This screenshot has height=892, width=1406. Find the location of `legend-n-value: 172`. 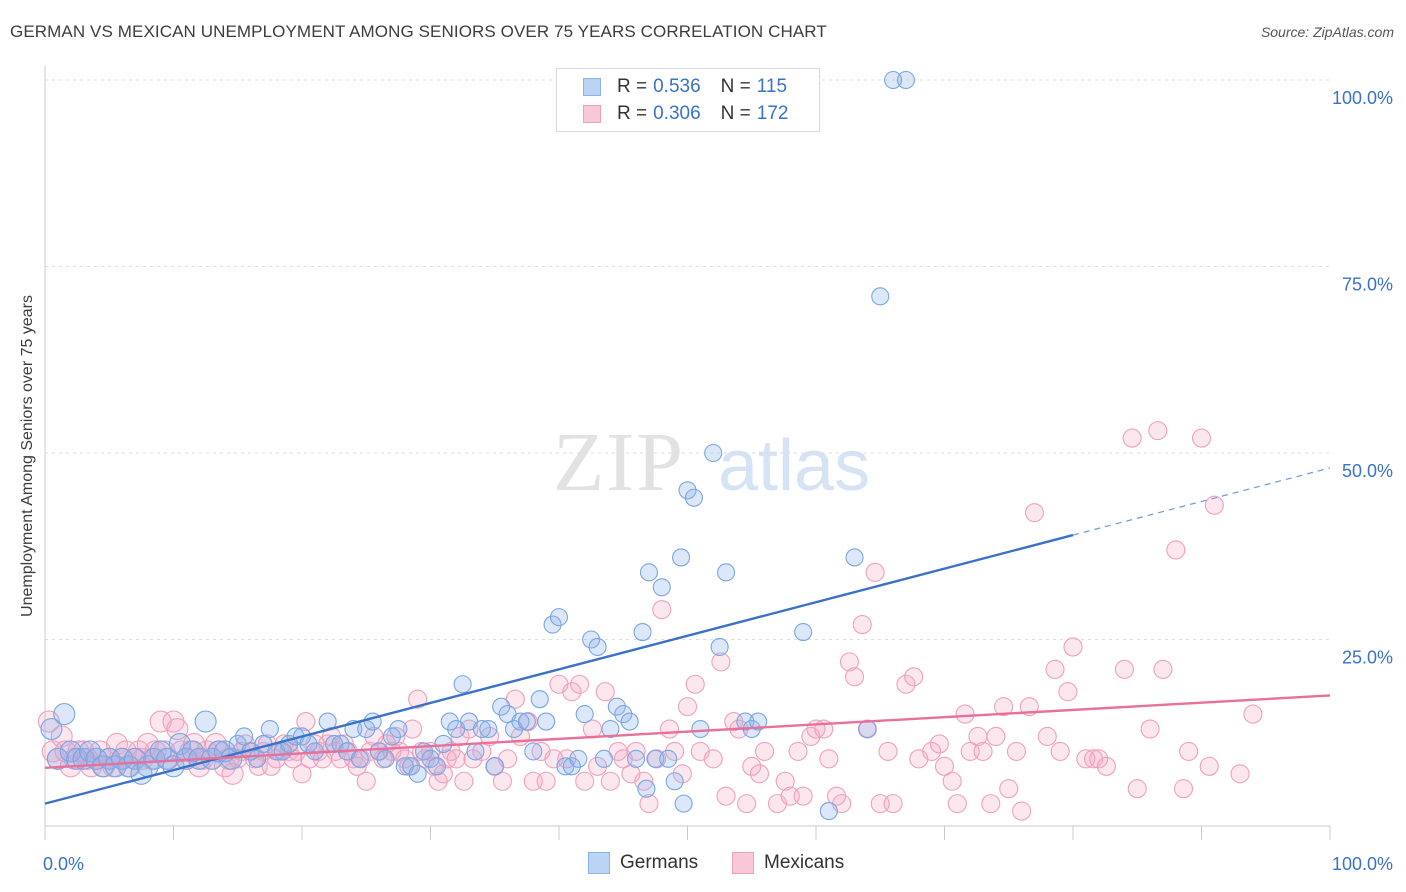

legend-n-value: 172 is located at coordinates (772, 113).